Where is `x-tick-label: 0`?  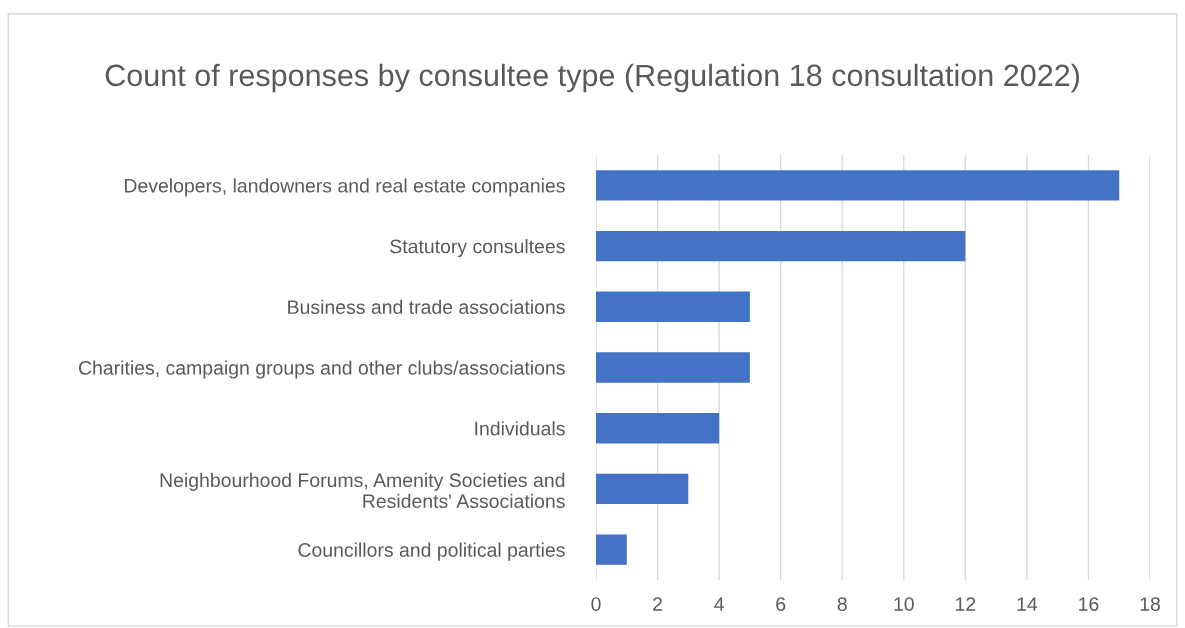 x-tick-label: 0 is located at coordinates (596, 604).